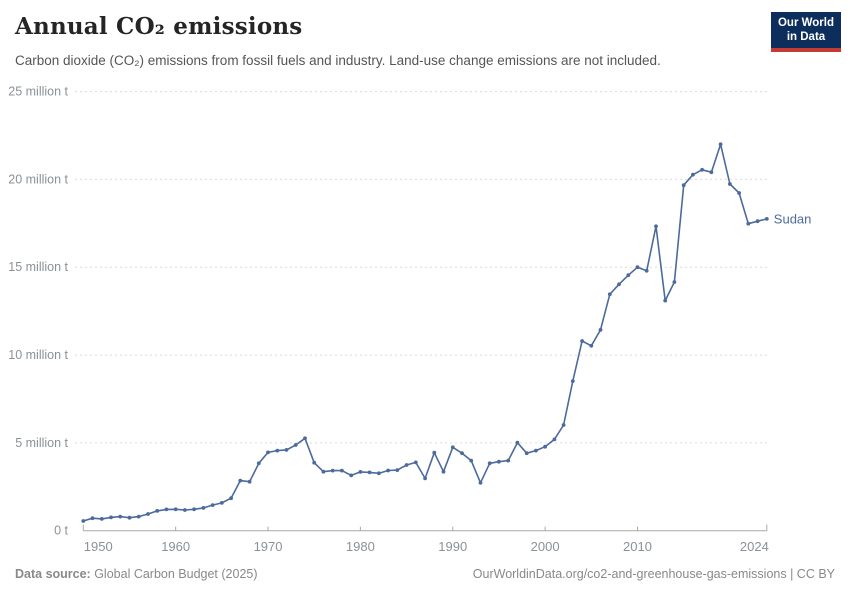  What do you see at coordinates (159, 26) in the screenshot?
I see `page-title: Annual CO₂ emissions` at bounding box center [159, 26].